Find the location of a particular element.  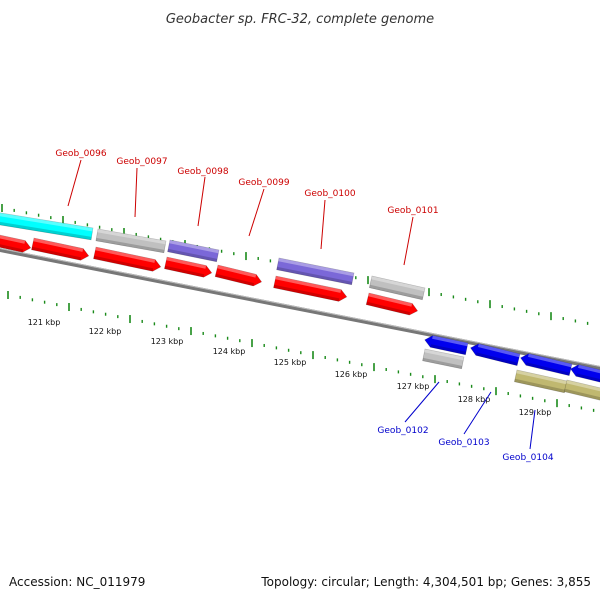

gene-label: Geob_0099 is located at coordinates (263, 183).